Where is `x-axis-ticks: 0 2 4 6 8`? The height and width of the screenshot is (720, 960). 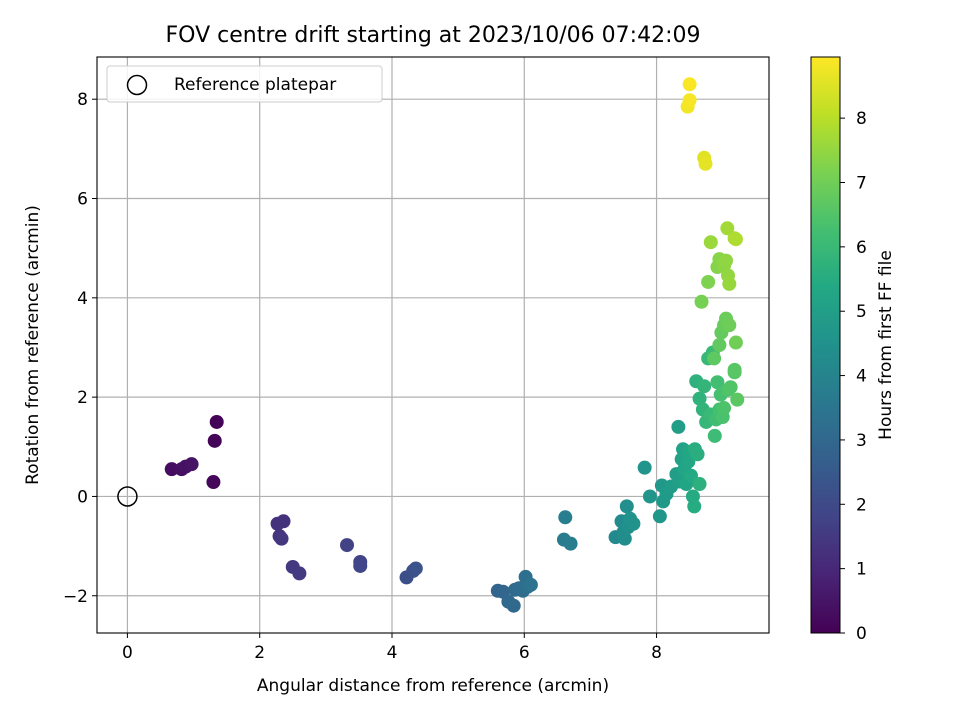 x-axis-ticks: 0 2 4 6 8 is located at coordinates (392, 648).